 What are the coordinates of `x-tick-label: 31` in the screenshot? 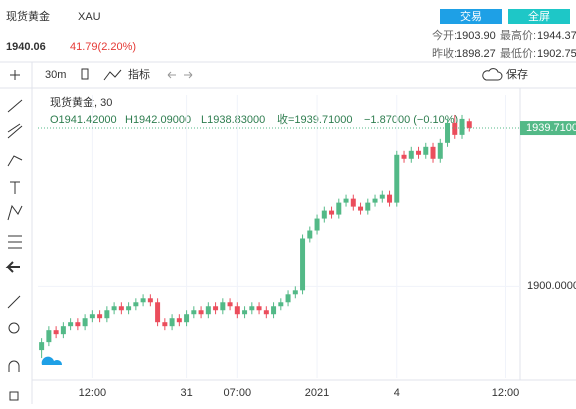 It's located at (186, 393).